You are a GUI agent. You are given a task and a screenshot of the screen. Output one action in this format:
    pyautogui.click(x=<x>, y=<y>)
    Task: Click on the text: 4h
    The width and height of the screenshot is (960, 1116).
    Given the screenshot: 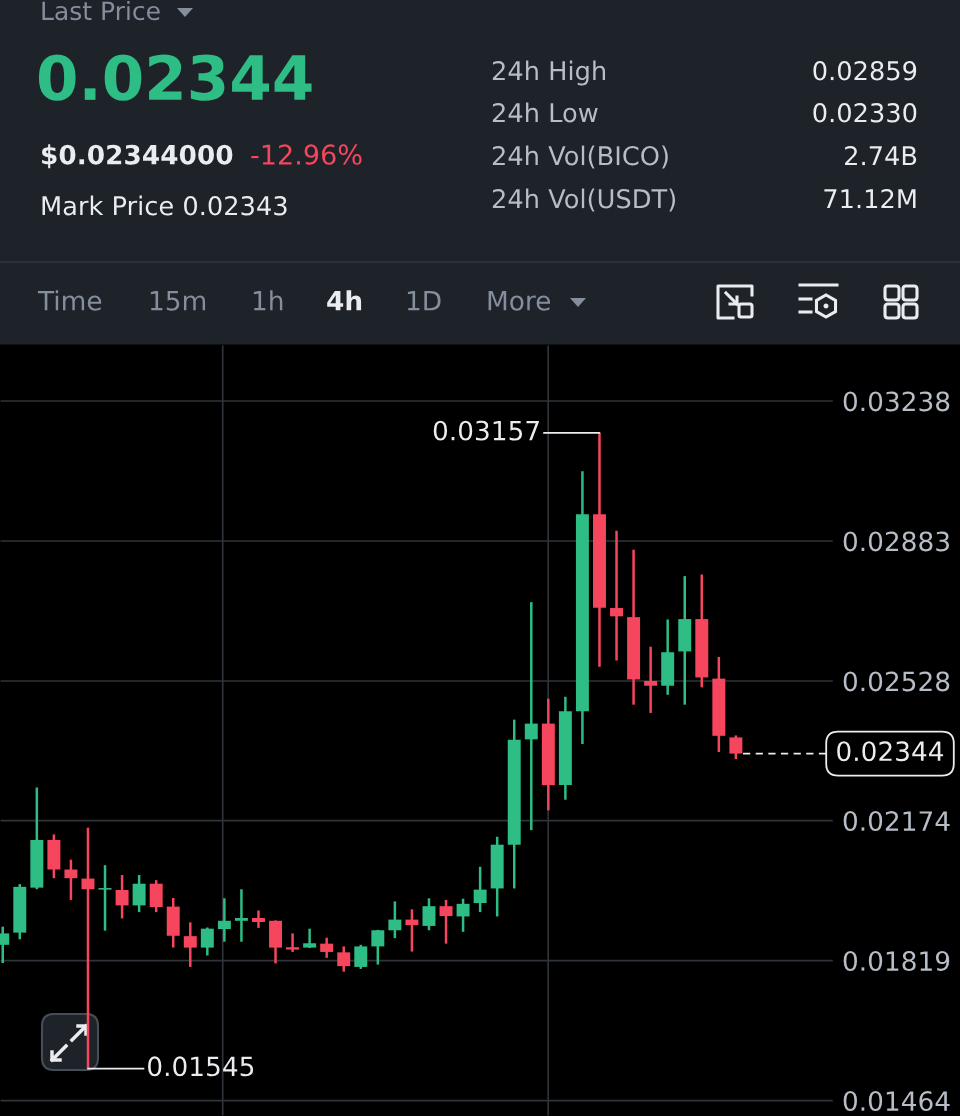 What is the action you would take?
    pyautogui.click(x=344, y=300)
    